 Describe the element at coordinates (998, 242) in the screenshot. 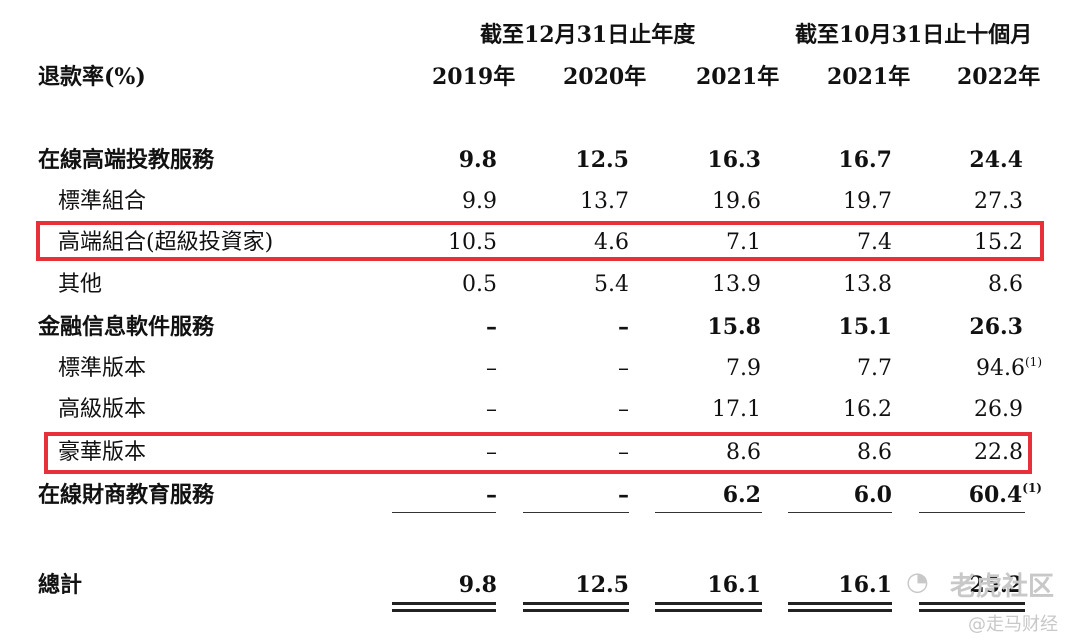

I see `row-value-2022-10m: 15.2` at that location.